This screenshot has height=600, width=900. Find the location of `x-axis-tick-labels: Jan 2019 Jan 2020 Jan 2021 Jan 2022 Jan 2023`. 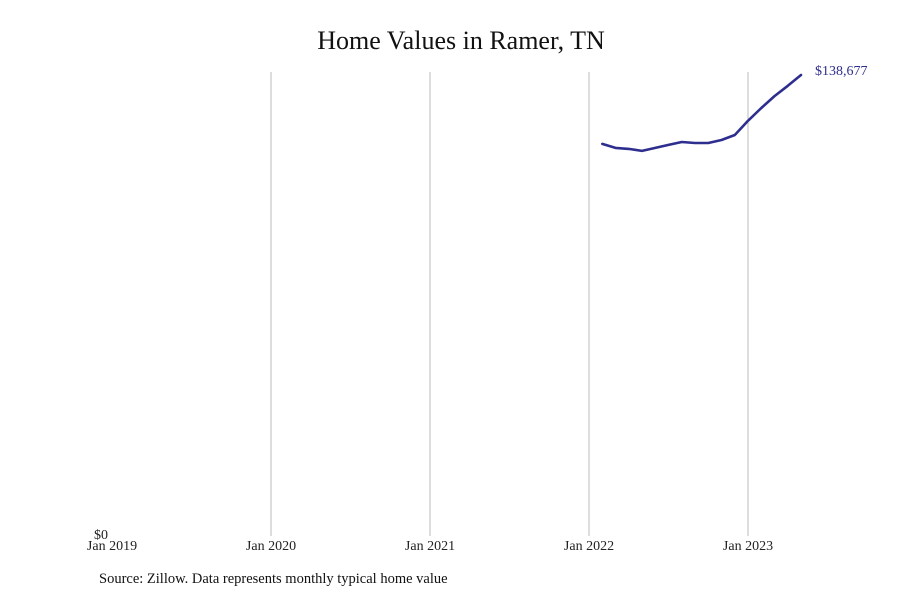

x-axis-tick-labels: Jan 2019 Jan 2020 Jan 2021 Jan 2022 Jan 2023 is located at coordinates (430, 546).